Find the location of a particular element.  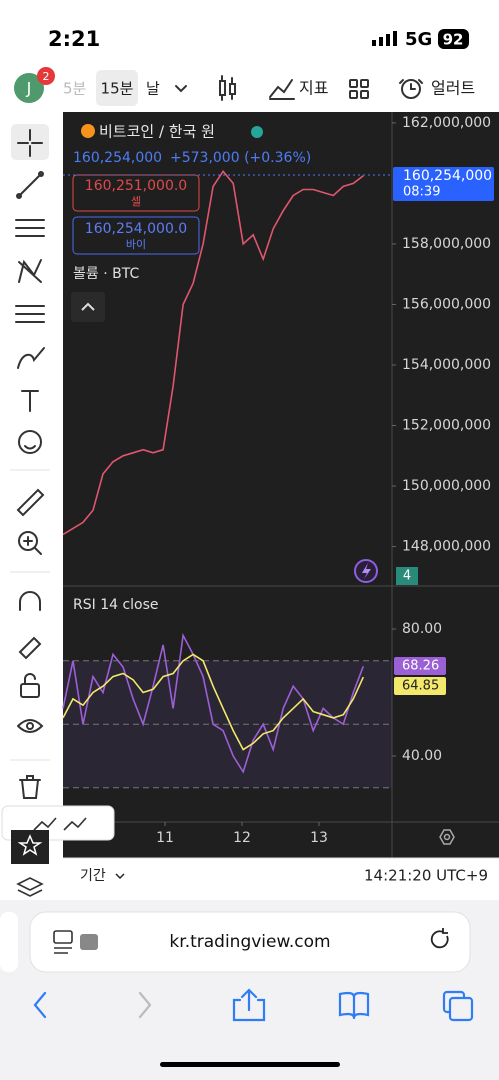

candle-icon is located at coordinates (227, 88).